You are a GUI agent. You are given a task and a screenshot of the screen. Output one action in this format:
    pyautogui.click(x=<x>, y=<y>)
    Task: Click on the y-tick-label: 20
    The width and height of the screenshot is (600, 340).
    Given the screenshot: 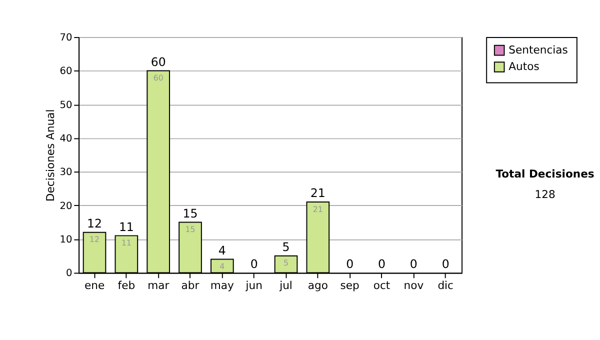 What is the action you would take?
    pyautogui.click(x=66, y=206)
    